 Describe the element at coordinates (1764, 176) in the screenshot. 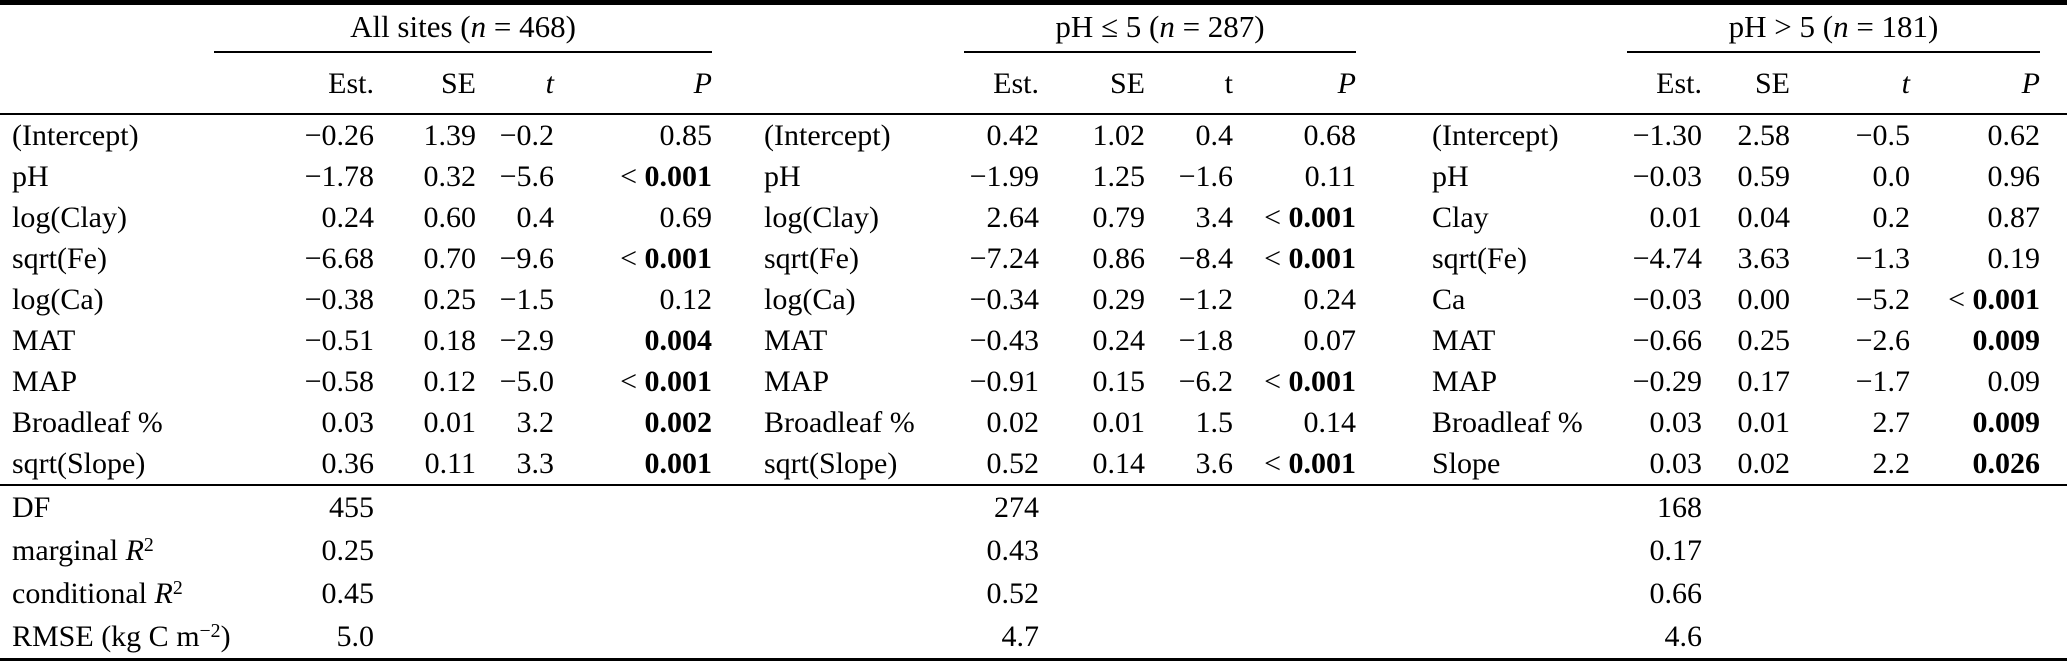

I see `se-value: 0.59` at that location.